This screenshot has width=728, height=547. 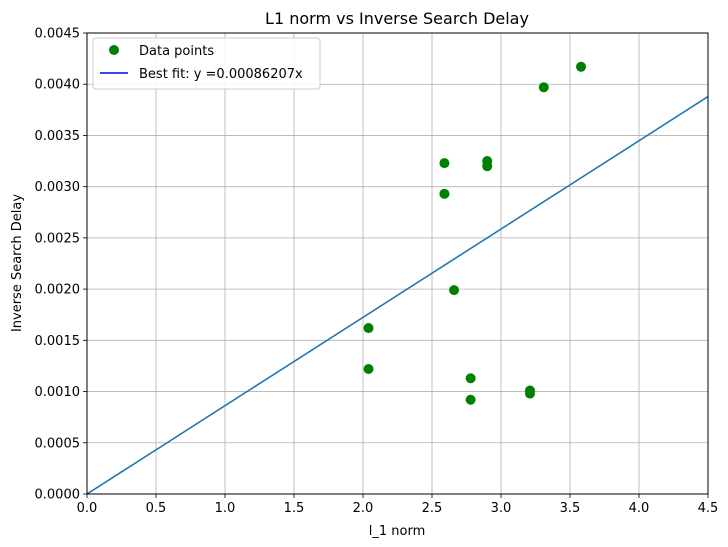 What do you see at coordinates (17, 263) in the screenshot?
I see `y-axis-label: Inverse Search Delay` at bounding box center [17, 263].